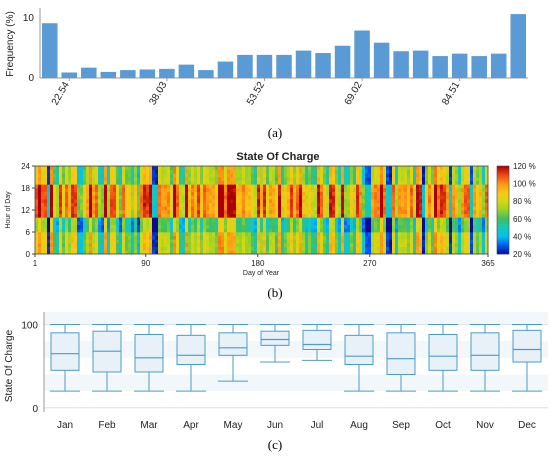 The image size is (550, 458). I want to click on month-label-Nov: Nov, so click(485, 425).